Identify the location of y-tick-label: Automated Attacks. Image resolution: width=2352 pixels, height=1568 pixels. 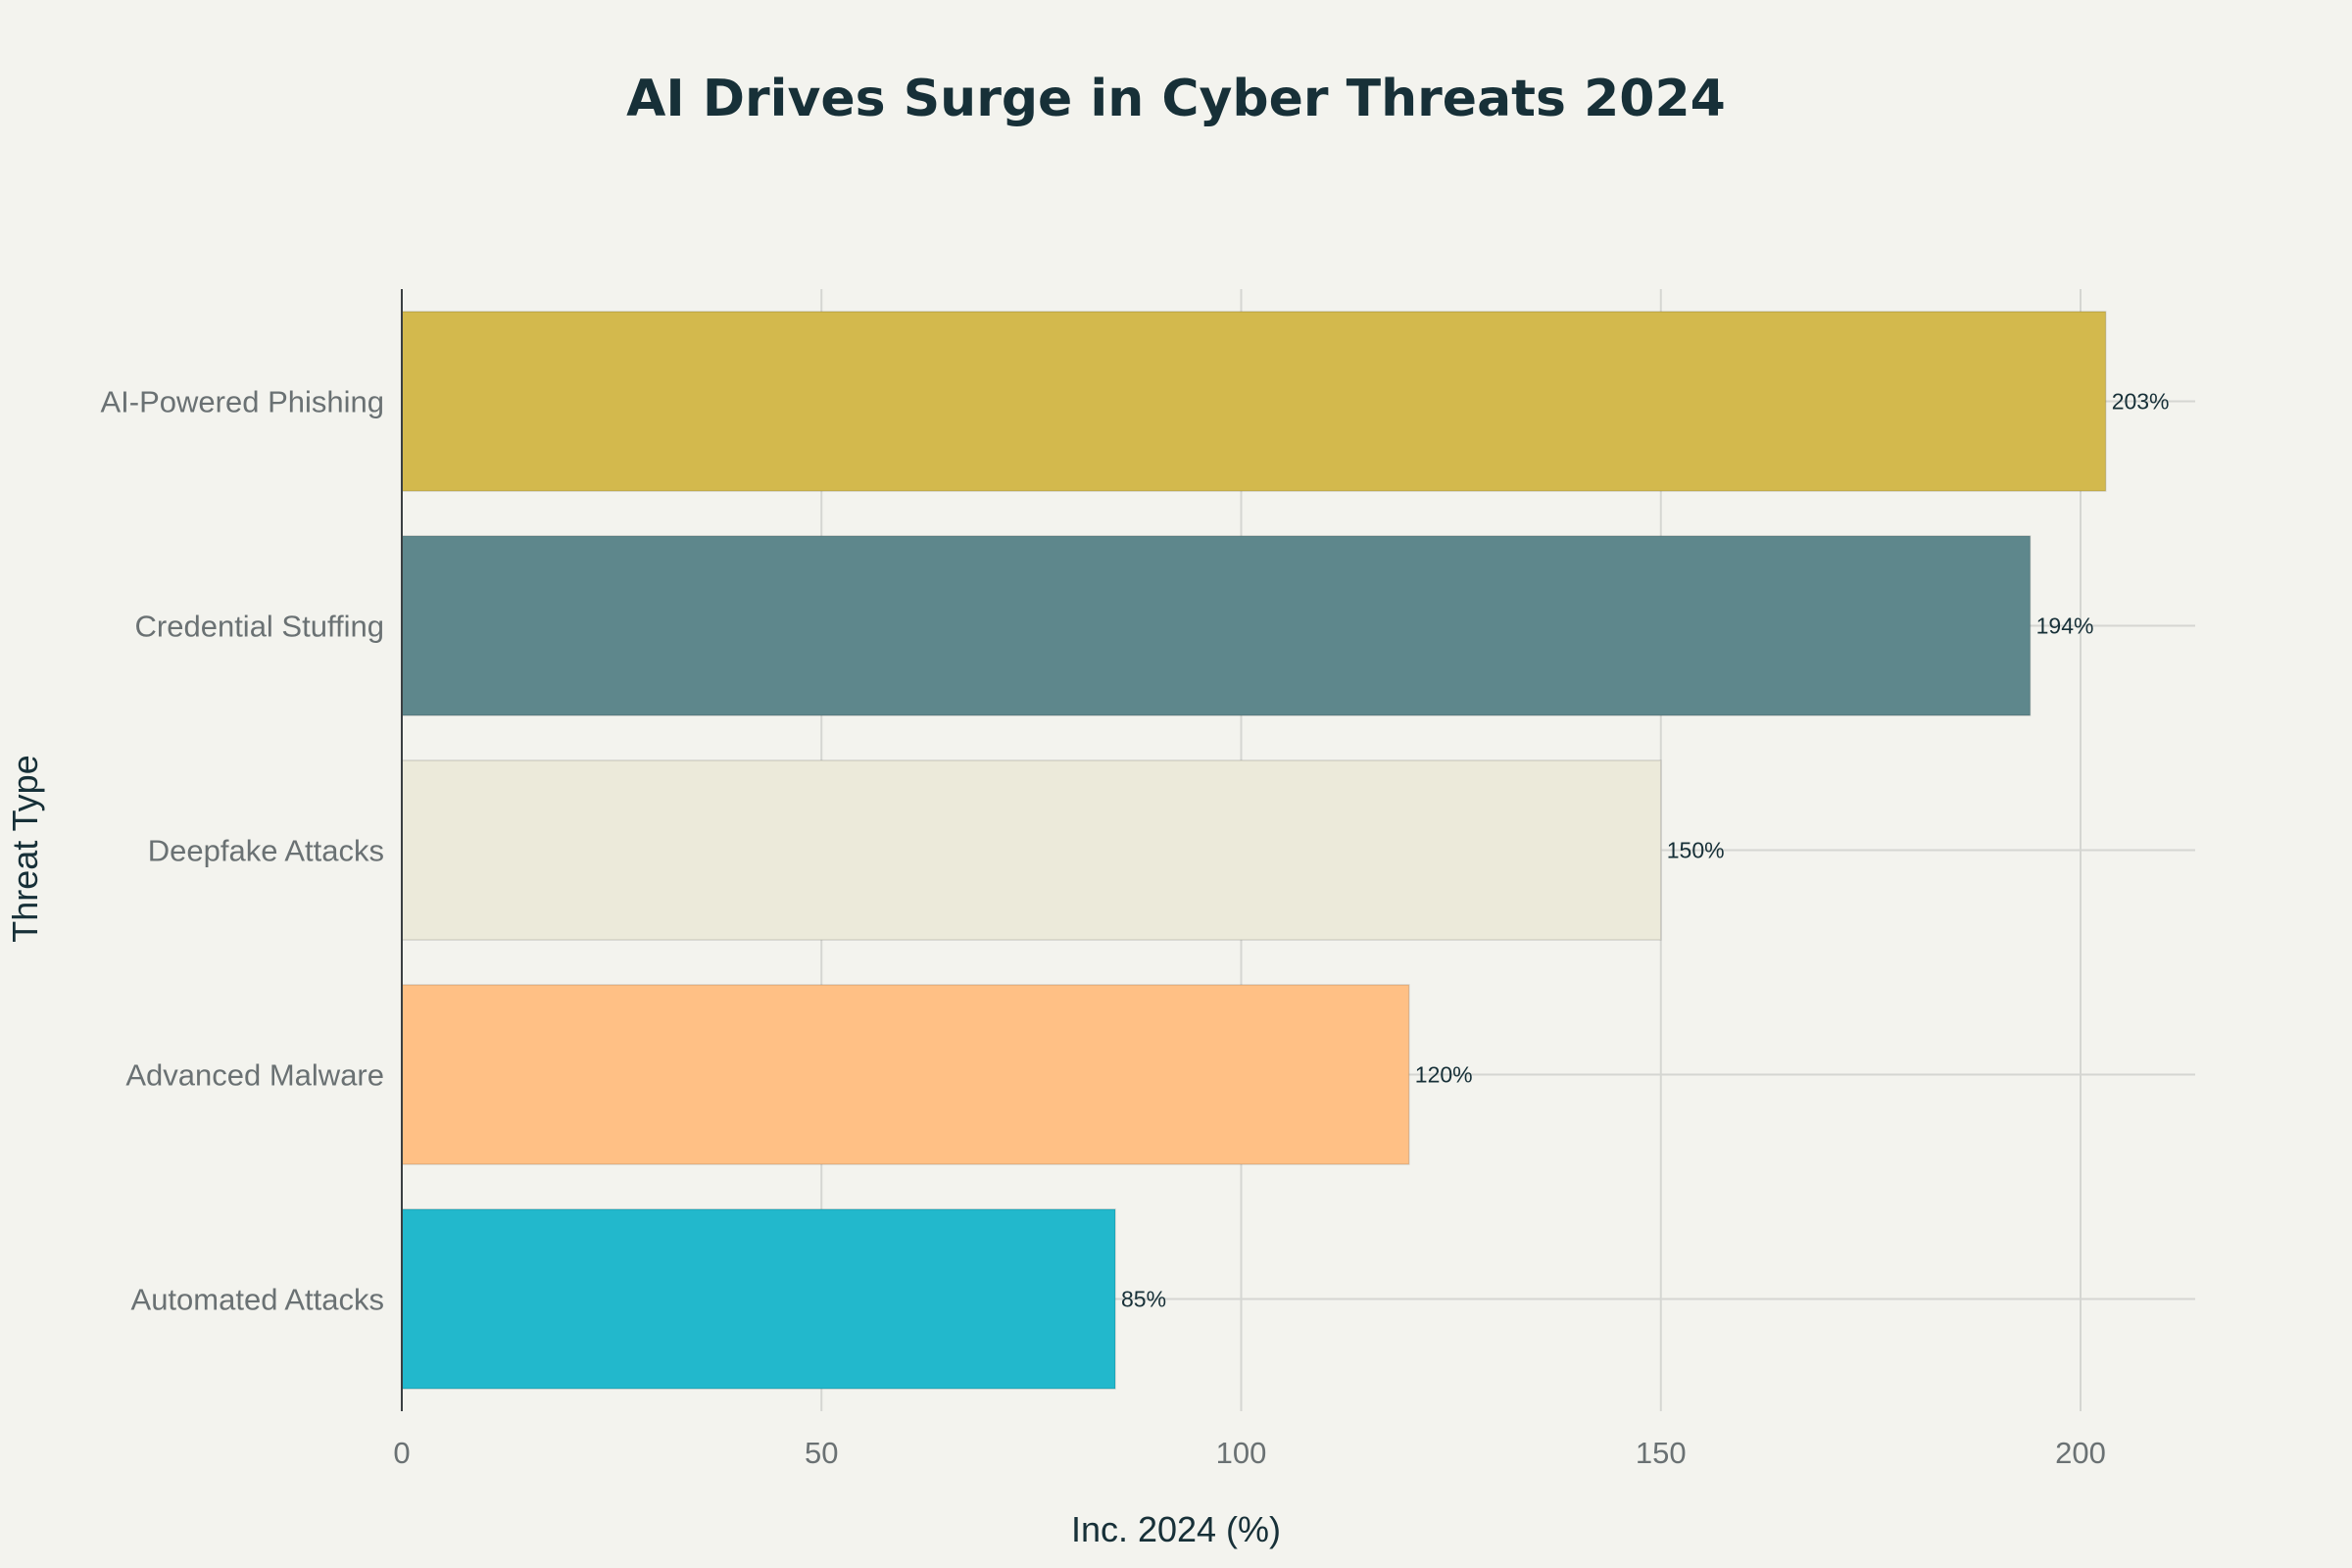
(257, 1300).